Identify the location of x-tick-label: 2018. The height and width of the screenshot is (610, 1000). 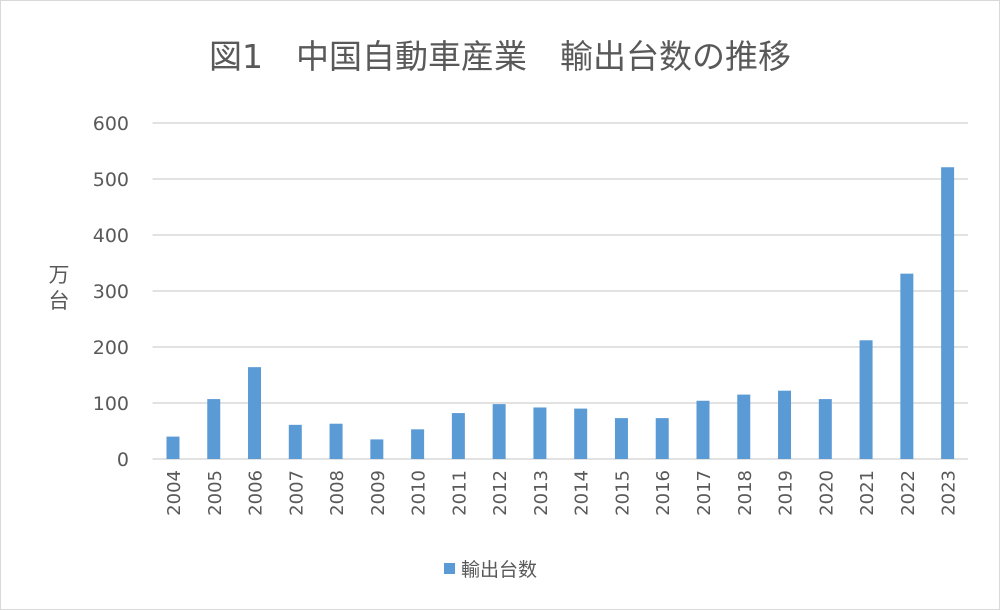
(745, 493).